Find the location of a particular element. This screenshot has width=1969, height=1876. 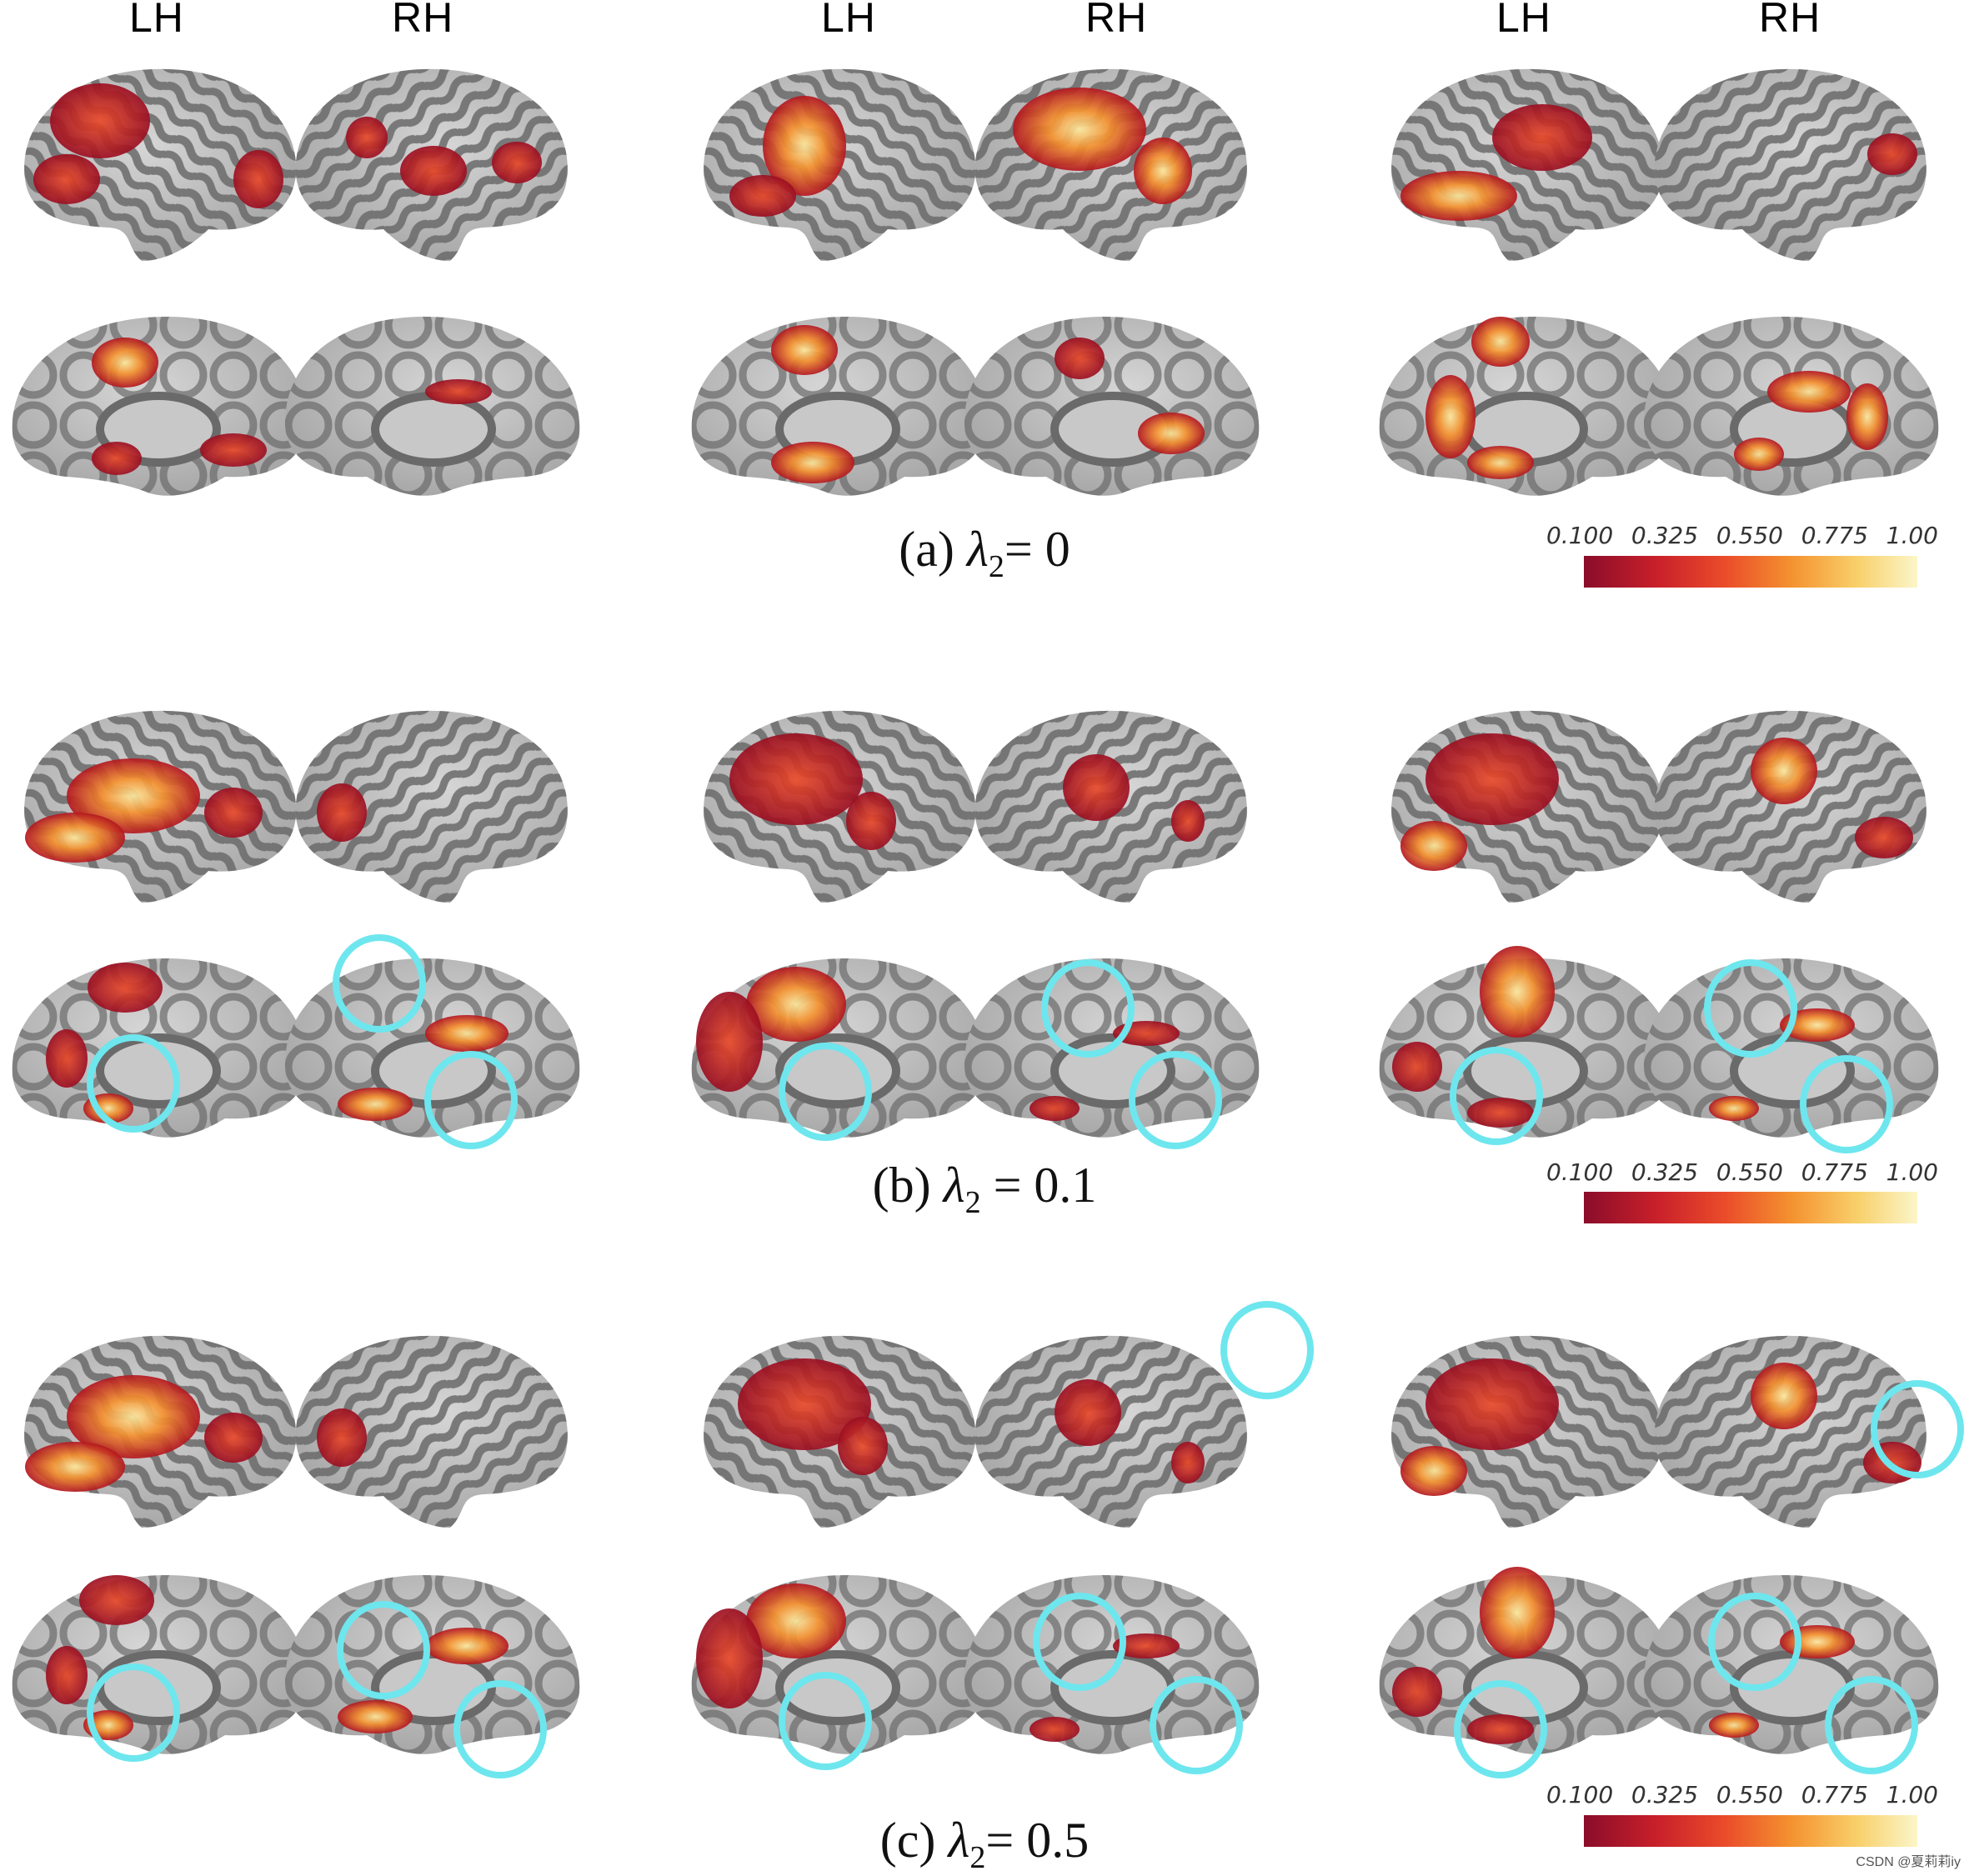

caption-c-lambda: λ is located at coordinates (959, 1840).